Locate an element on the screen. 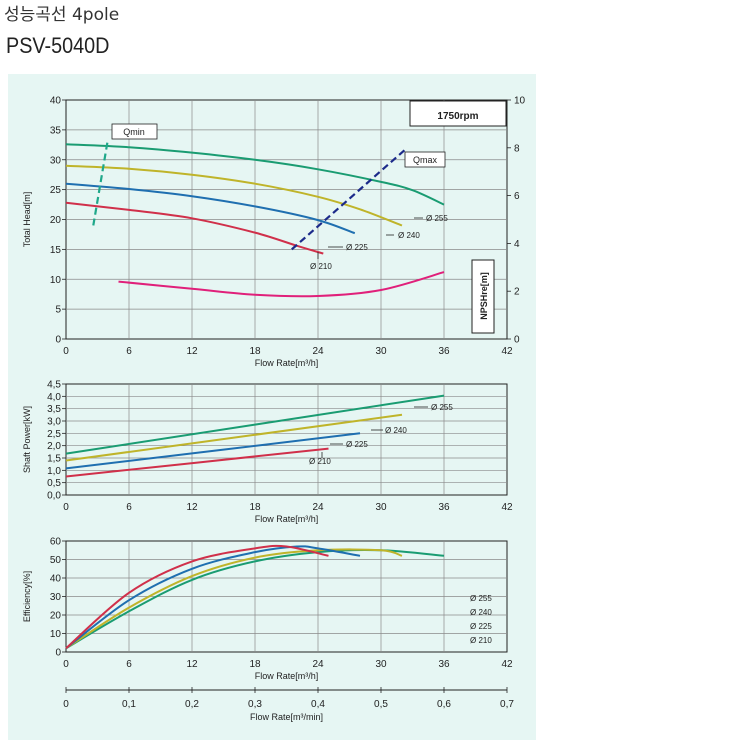 The width and height of the screenshot is (746, 741). chart1-y2-tick-label: 0 is located at coordinates (517, 340).